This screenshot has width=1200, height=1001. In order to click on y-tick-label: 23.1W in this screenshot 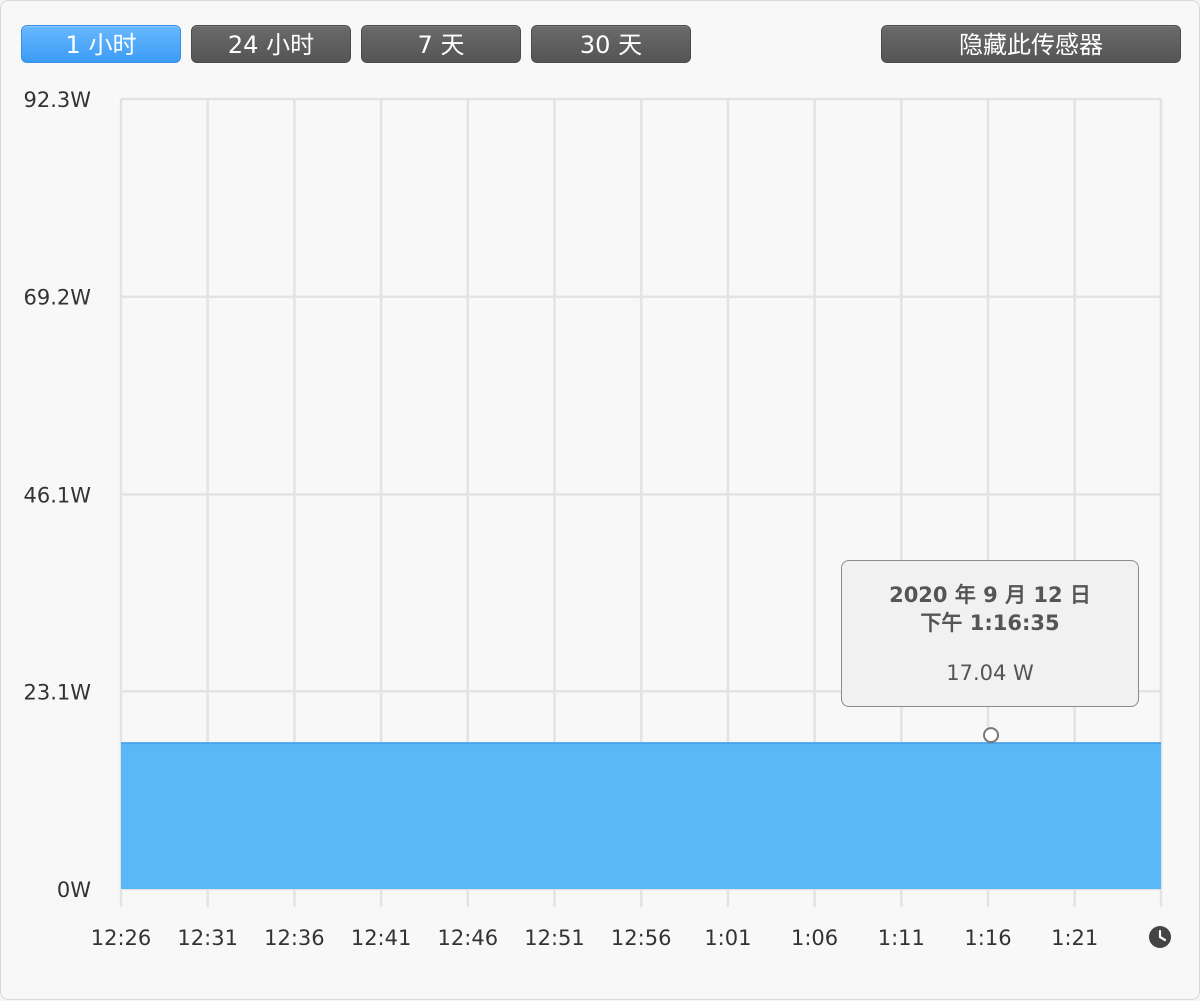, I will do `click(57, 692)`.